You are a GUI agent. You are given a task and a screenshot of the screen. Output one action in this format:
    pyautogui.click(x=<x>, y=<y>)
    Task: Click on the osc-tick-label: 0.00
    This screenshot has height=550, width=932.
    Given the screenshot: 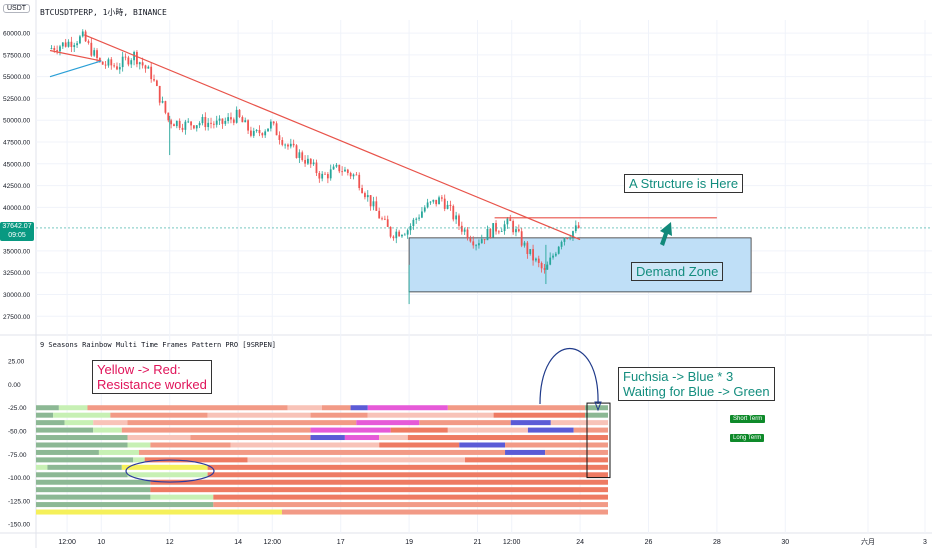 What is the action you would take?
    pyautogui.click(x=14, y=385)
    